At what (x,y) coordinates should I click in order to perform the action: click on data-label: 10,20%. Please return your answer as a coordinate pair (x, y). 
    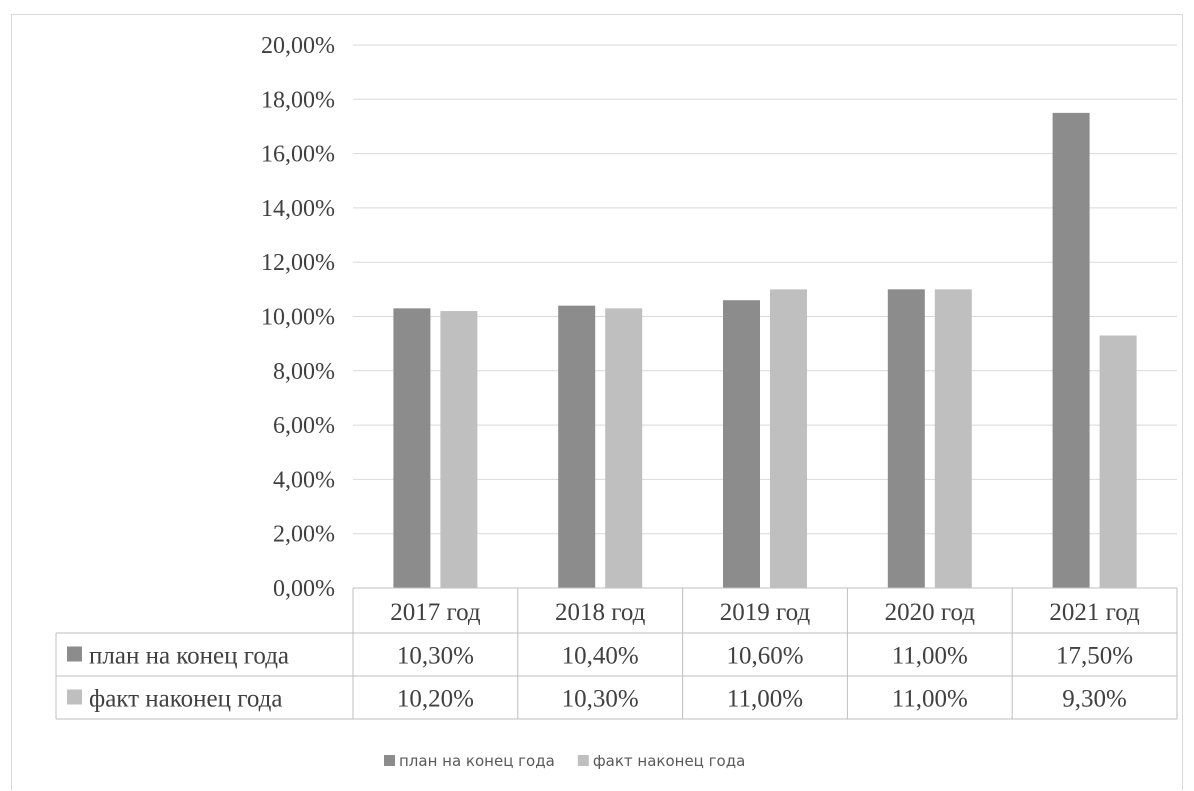
    Looking at the image, I should click on (435, 699).